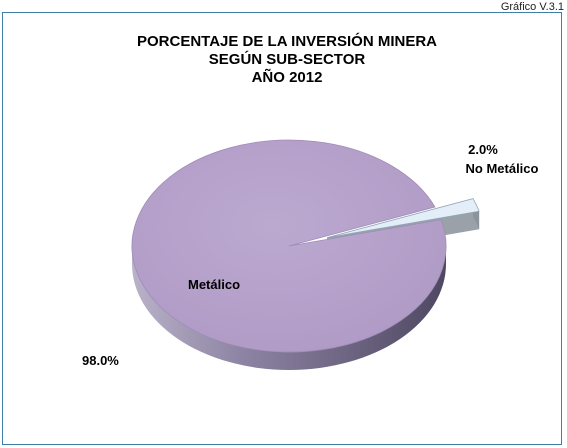 The height and width of the screenshot is (448, 567). Describe the element at coordinates (287, 77) in the screenshot. I see `chart-title-line: AÑO 2012` at that location.